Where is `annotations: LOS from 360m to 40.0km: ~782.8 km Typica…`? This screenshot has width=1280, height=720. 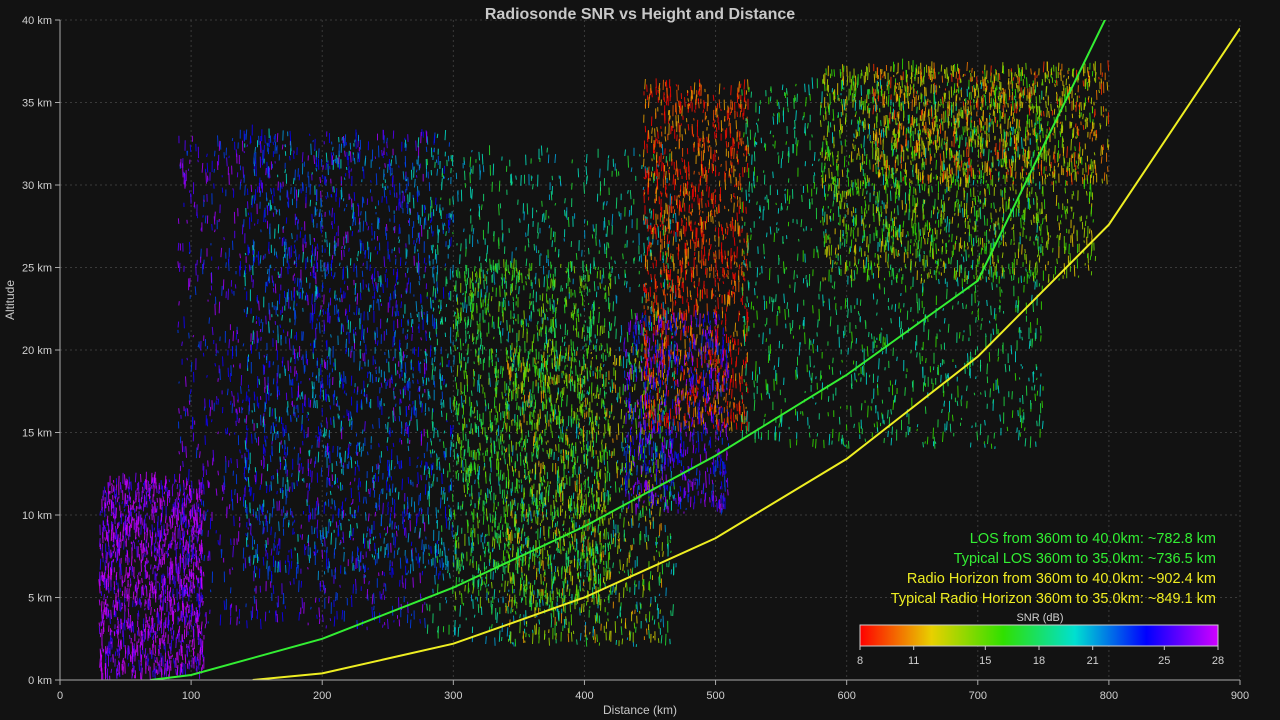
annotations: LOS from 360m to 40.0km: ~782.8 km Typica… is located at coordinates (1053, 569).